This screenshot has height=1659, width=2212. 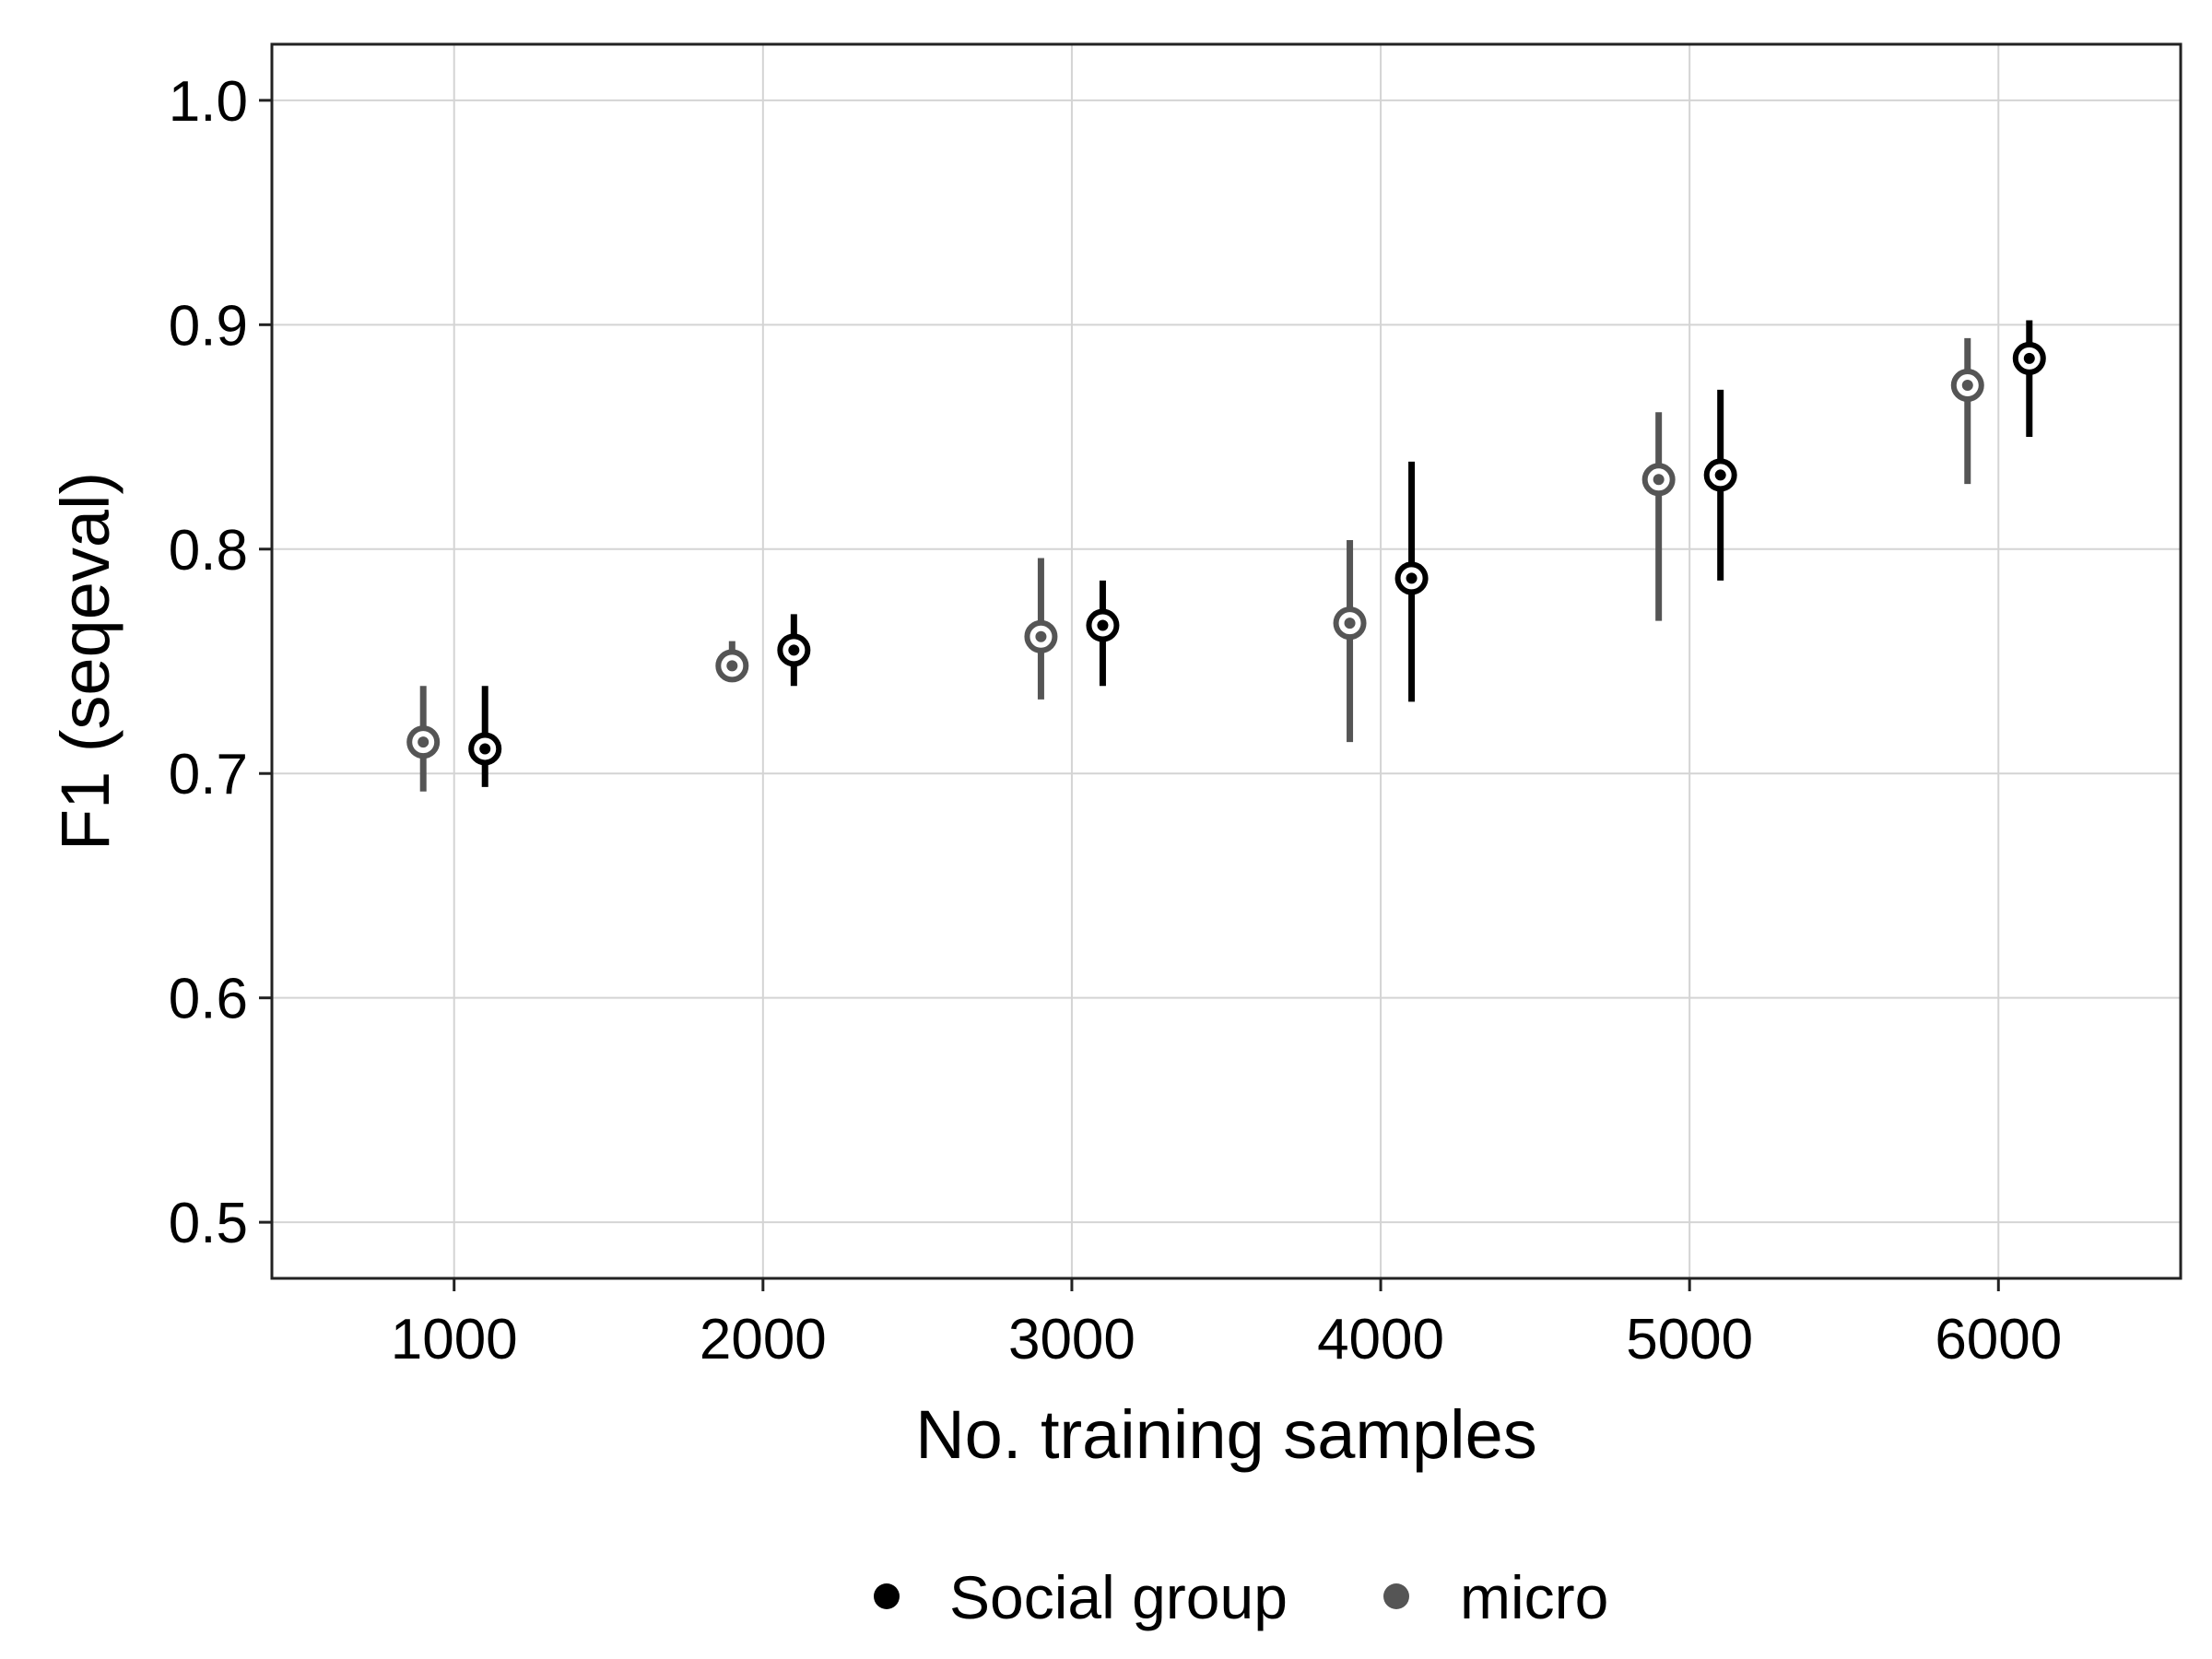 What do you see at coordinates (1689, 1339) in the screenshot?
I see `x-tick-label: 5000` at bounding box center [1689, 1339].